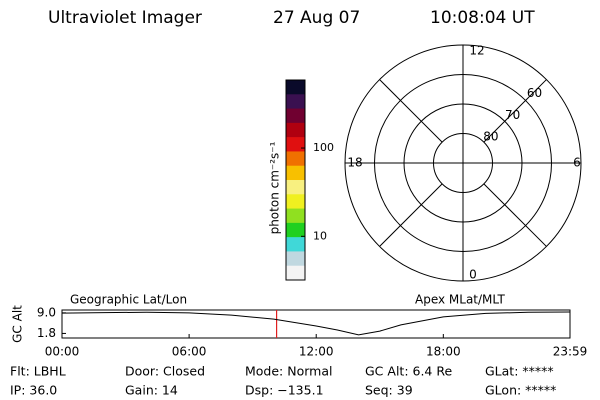 The image size is (600, 400). Describe the element at coordinates (62, 352) in the screenshot. I see `x-tick-label: 00:00` at that location.